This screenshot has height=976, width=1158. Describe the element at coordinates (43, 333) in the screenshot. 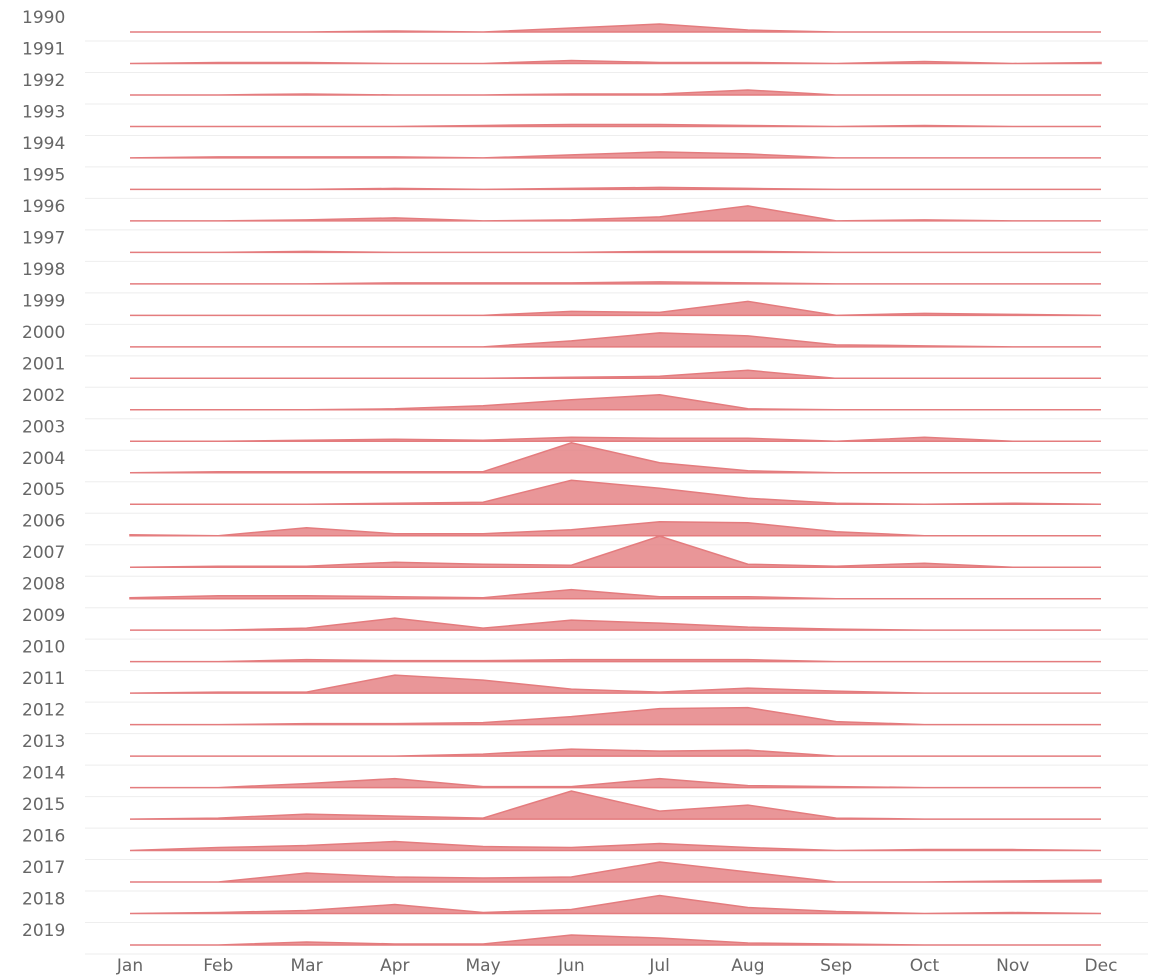

I see `y-label: 2000` at that location.